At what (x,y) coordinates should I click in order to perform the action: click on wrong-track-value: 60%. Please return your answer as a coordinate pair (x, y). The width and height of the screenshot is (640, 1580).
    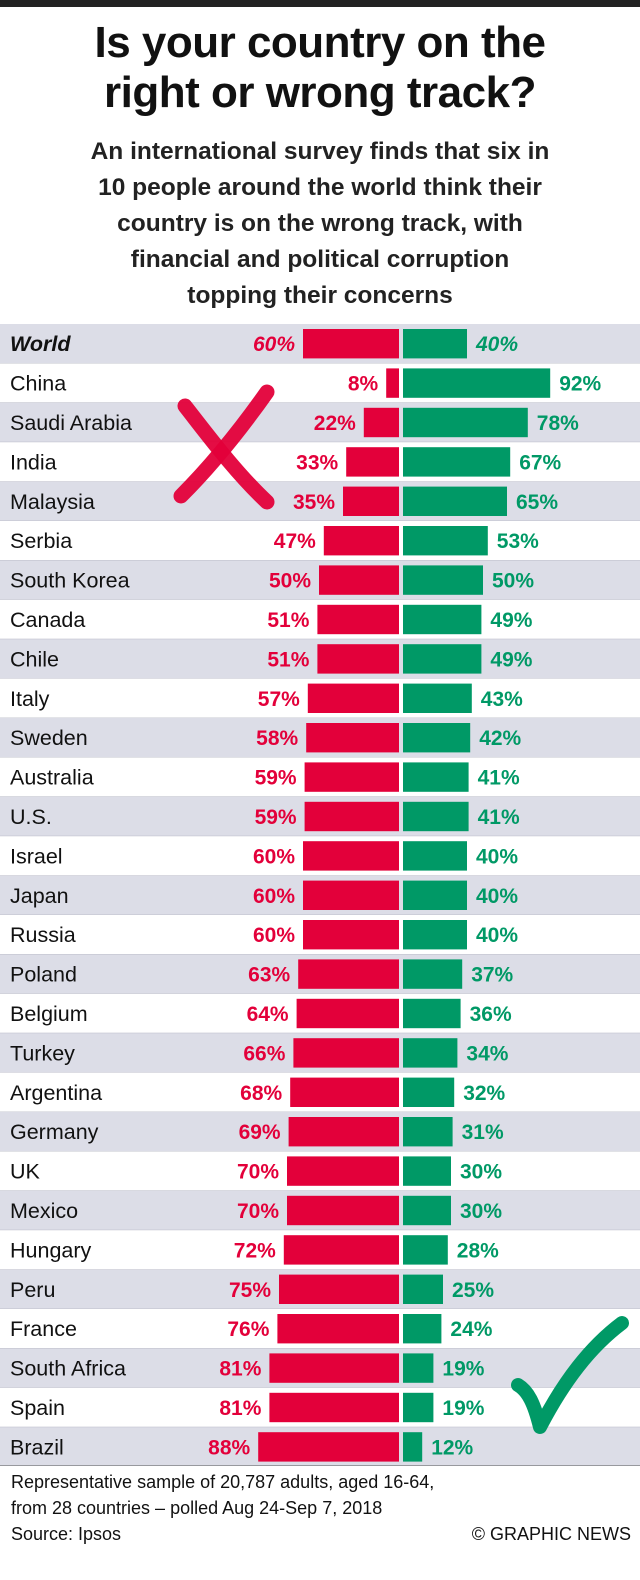
    Looking at the image, I should click on (274, 935).